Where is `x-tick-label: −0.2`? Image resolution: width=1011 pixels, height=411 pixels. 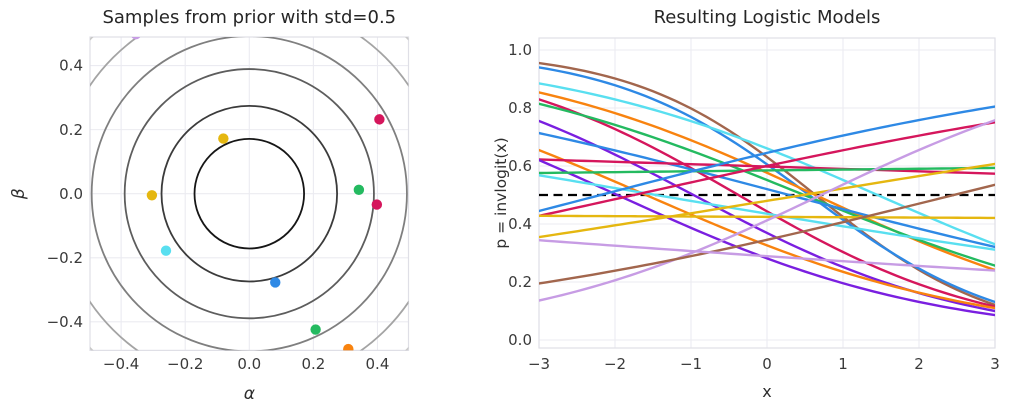
x-tick-label: −0.2 is located at coordinates (185, 364).